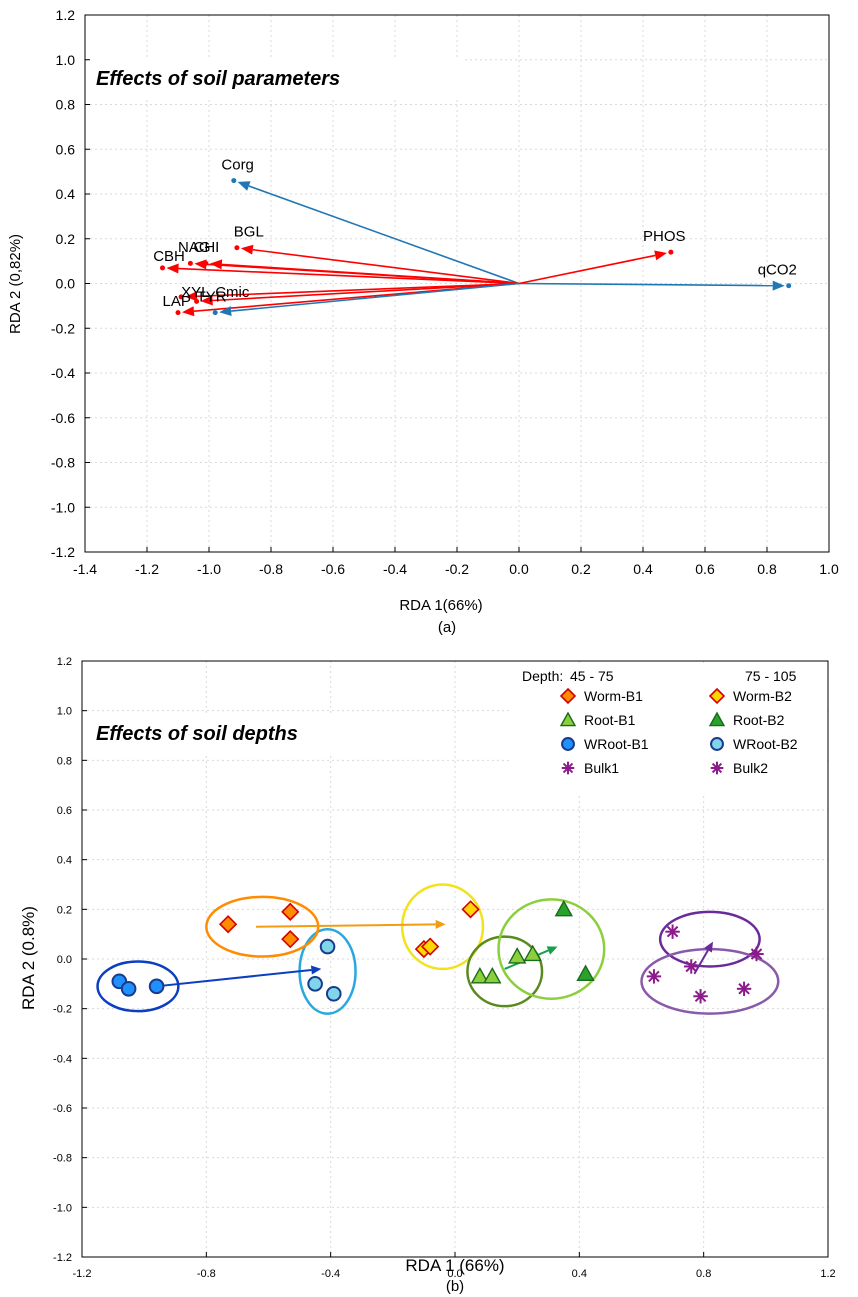  What do you see at coordinates (765, 744) in the screenshot?
I see `legend-label: WRoot-B2` at bounding box center [765, 744].